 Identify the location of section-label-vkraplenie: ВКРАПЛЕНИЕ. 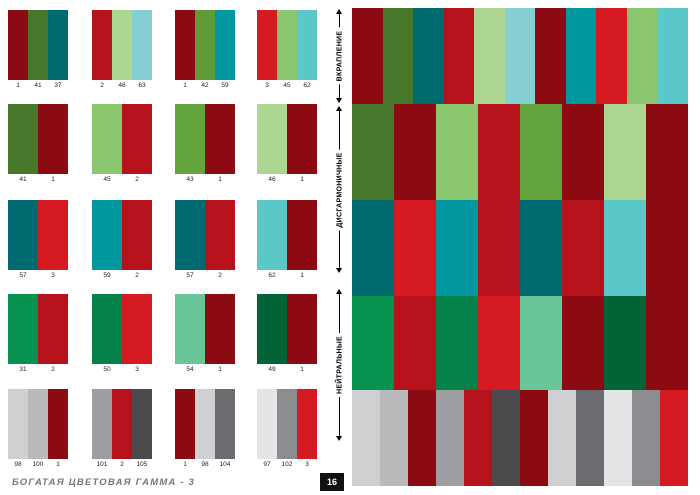
(340, 56).